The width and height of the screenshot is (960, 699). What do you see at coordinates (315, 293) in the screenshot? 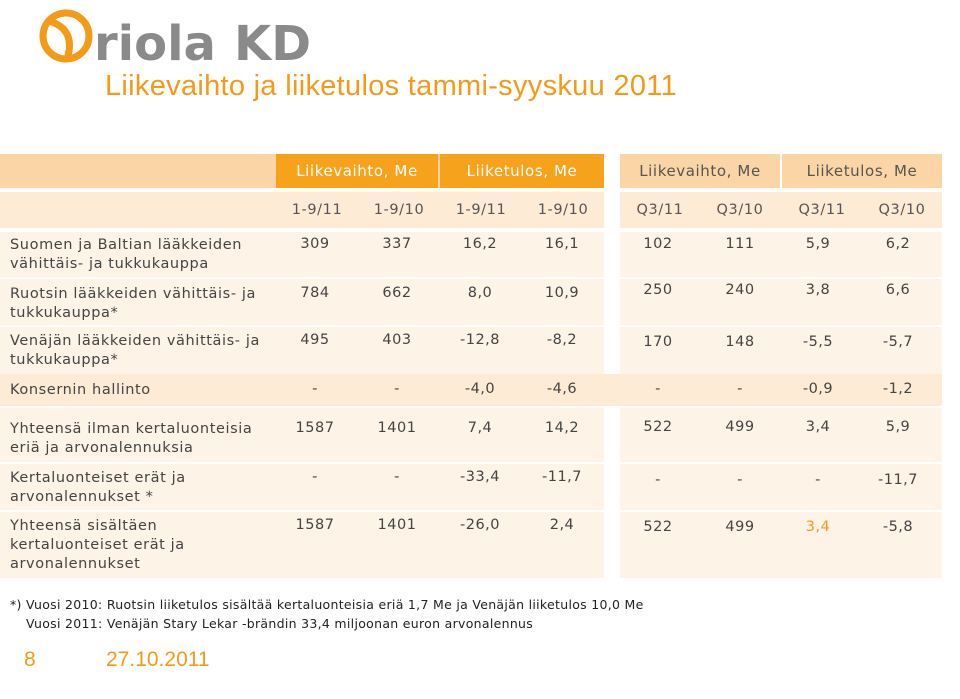
I see `cell-value: 784` at bounding box center [315, 293].